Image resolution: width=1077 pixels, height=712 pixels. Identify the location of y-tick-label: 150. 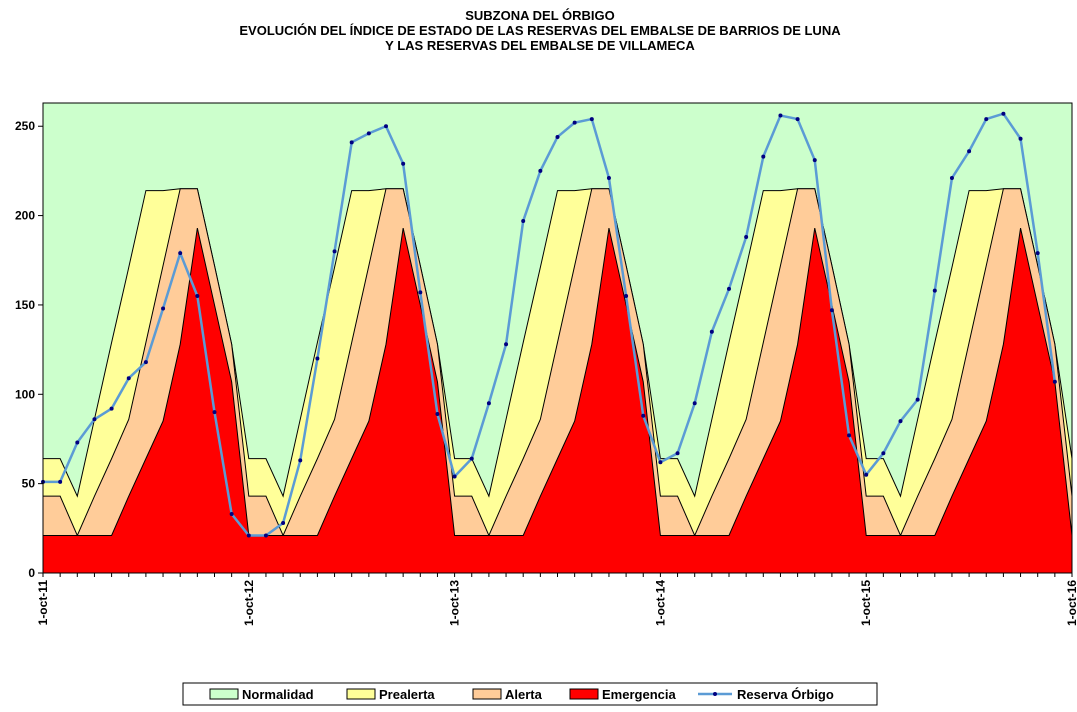
(25, 305).